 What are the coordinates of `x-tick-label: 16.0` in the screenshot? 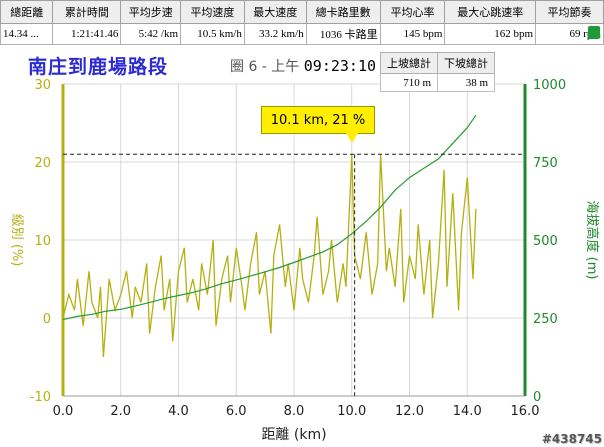 It's located at (525, 411).